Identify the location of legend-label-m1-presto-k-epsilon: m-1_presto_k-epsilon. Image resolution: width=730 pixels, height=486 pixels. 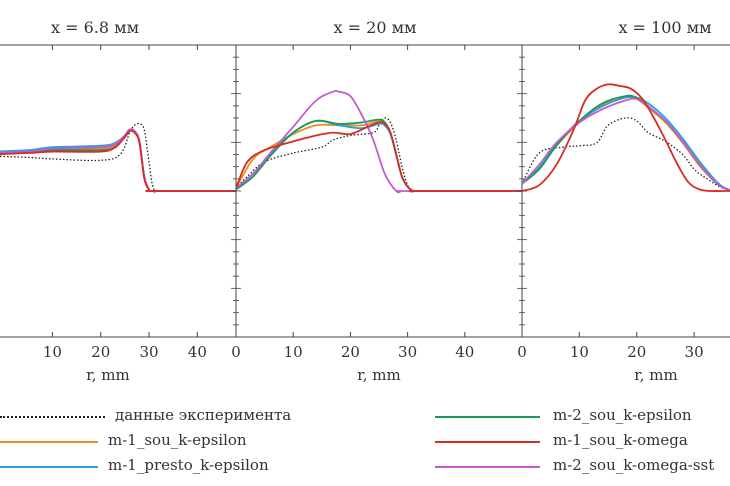
(188, 465).